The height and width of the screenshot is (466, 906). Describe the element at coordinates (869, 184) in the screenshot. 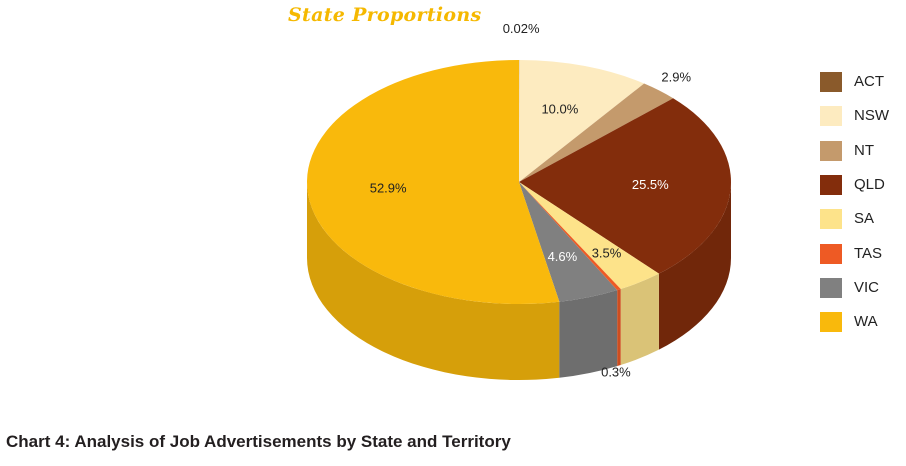

I see `legend-label: QLD` at that location.